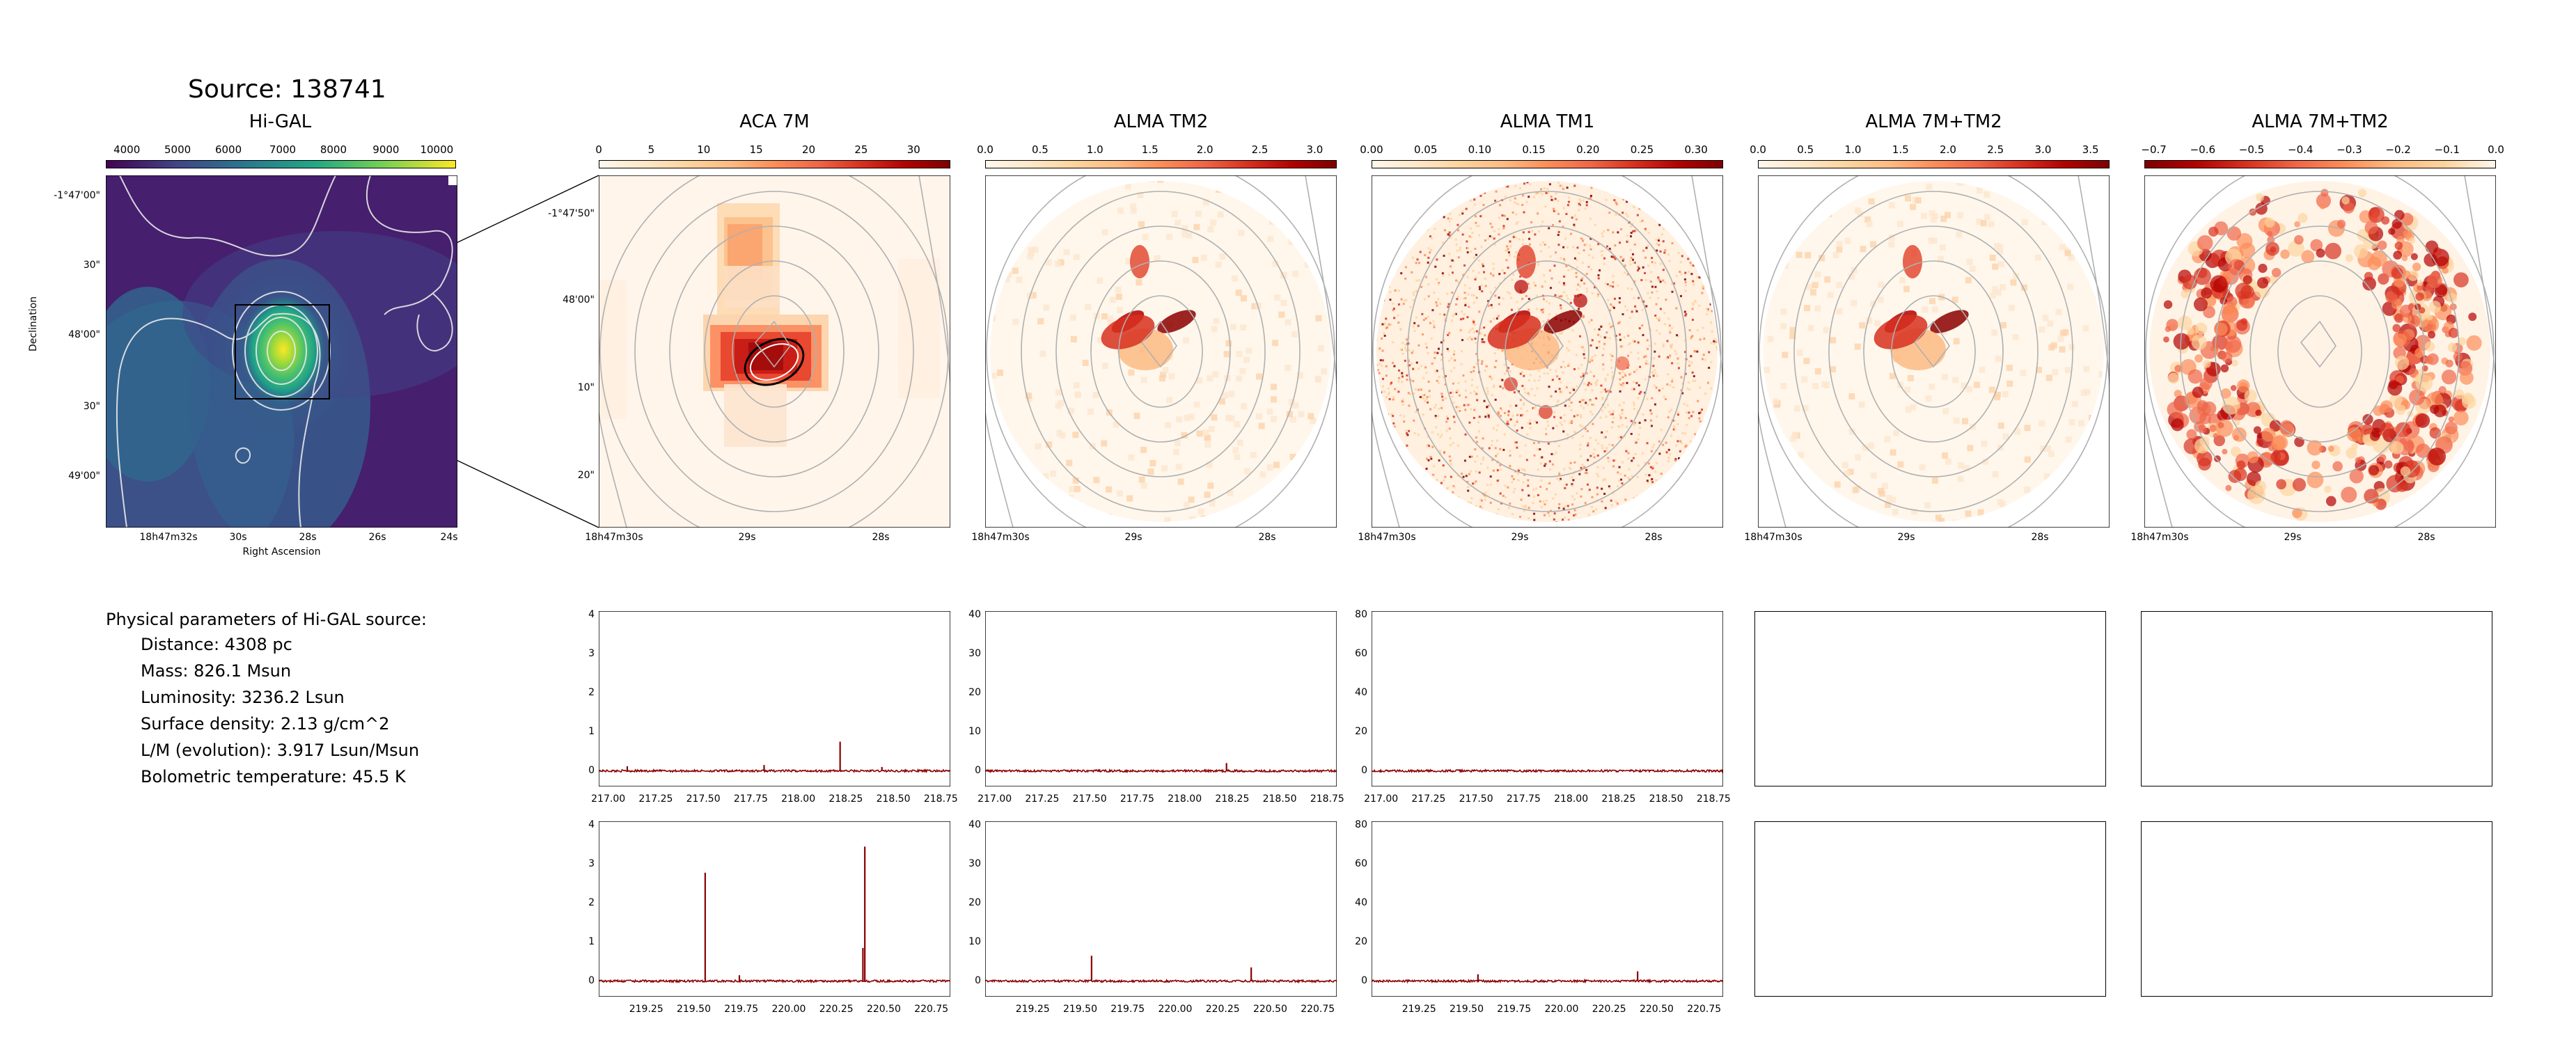  What do you see at coordinates (2251, 149) in the screenshot?
I see `7m-tm2-neg-colorbar-tick: −0.5` at bounding box center [2251, 149].